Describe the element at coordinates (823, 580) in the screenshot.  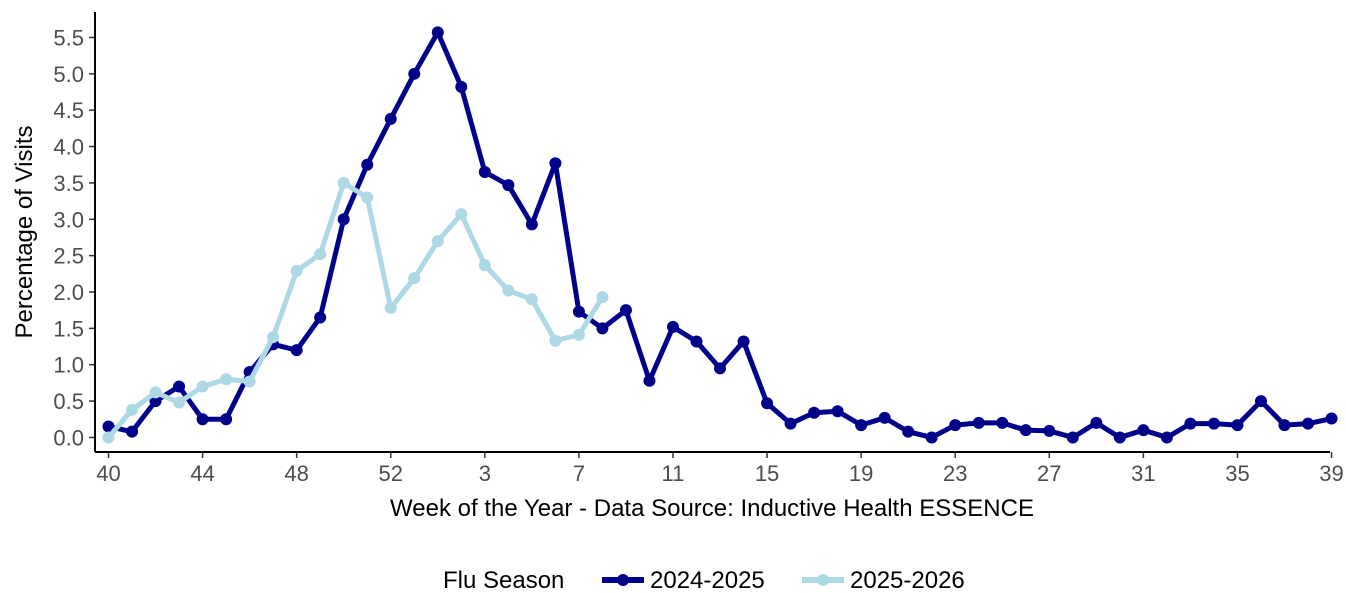
I see `legend-swatch-point-2025-2026` at that location.